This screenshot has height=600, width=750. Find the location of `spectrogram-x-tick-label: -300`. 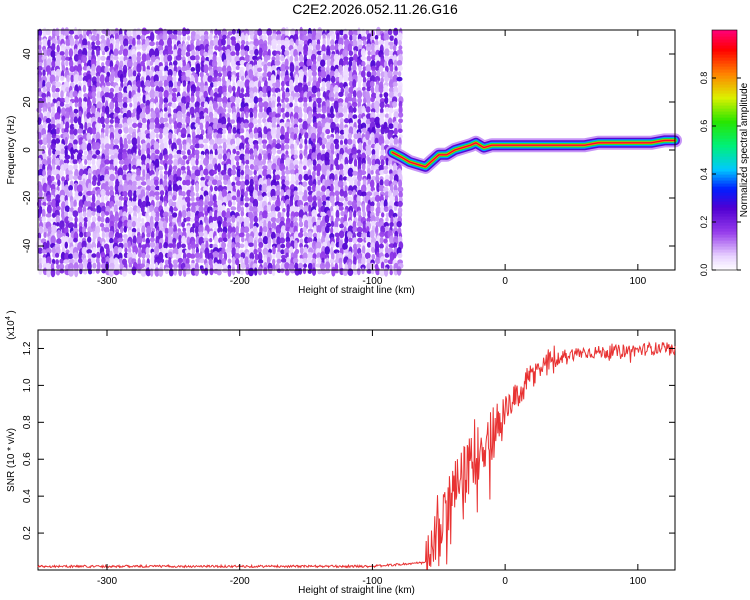

spectrogram-x-tick-label: -300 is located at coordinates (107, 281).